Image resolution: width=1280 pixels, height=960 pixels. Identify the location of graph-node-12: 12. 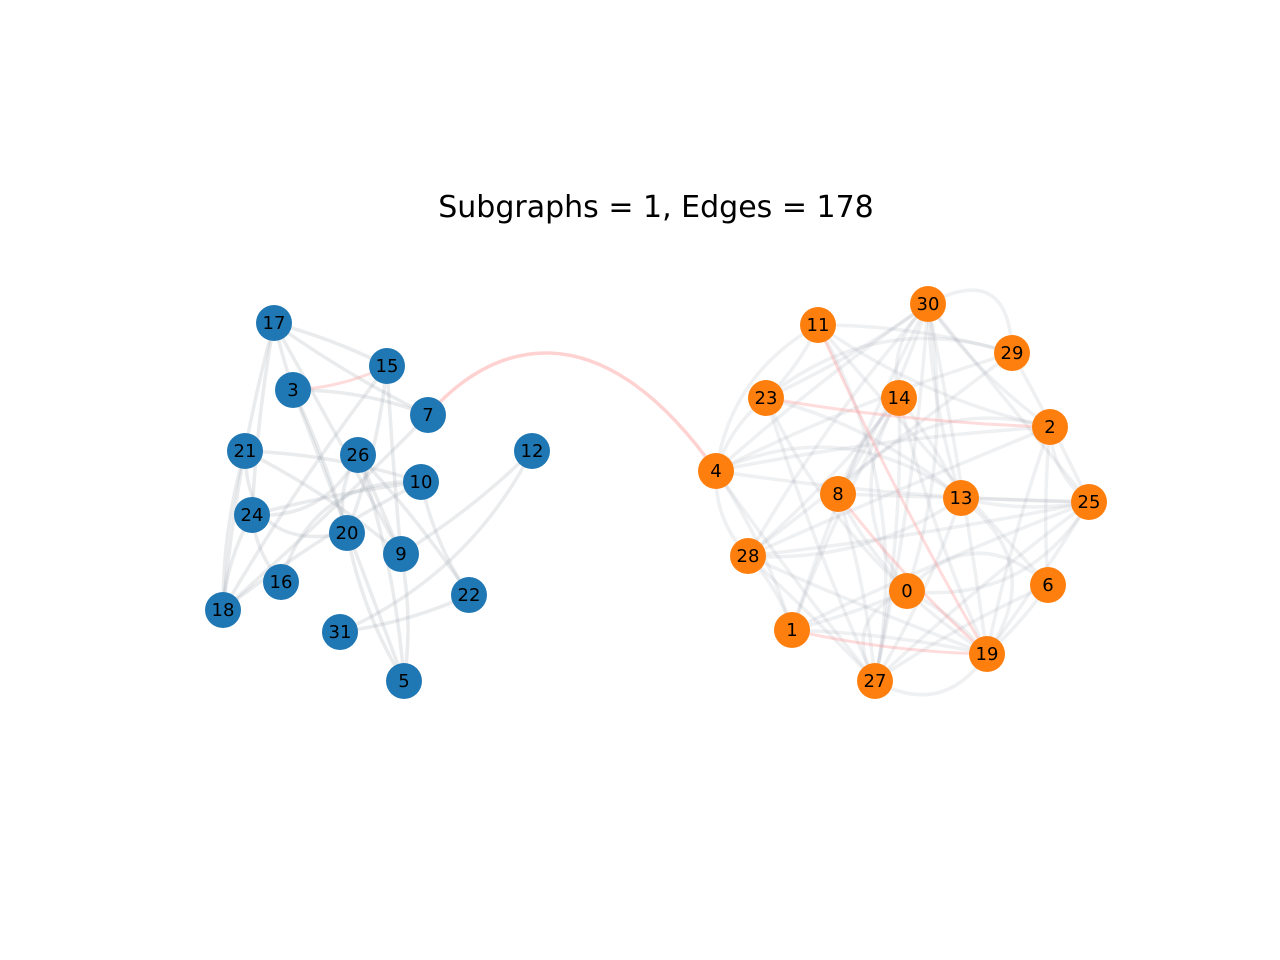
(532, 451).